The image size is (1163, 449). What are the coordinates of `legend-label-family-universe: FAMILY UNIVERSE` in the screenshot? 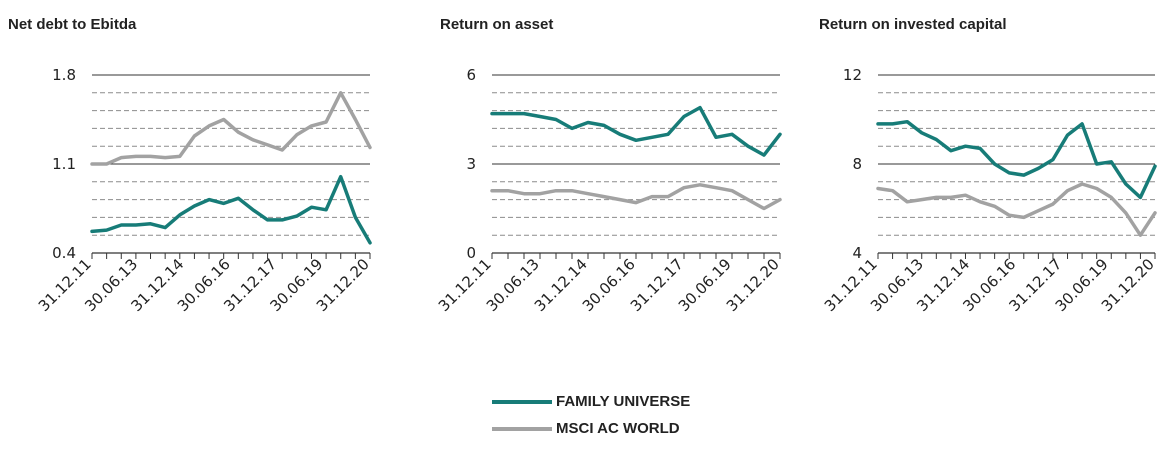 It's located at (623, 401).